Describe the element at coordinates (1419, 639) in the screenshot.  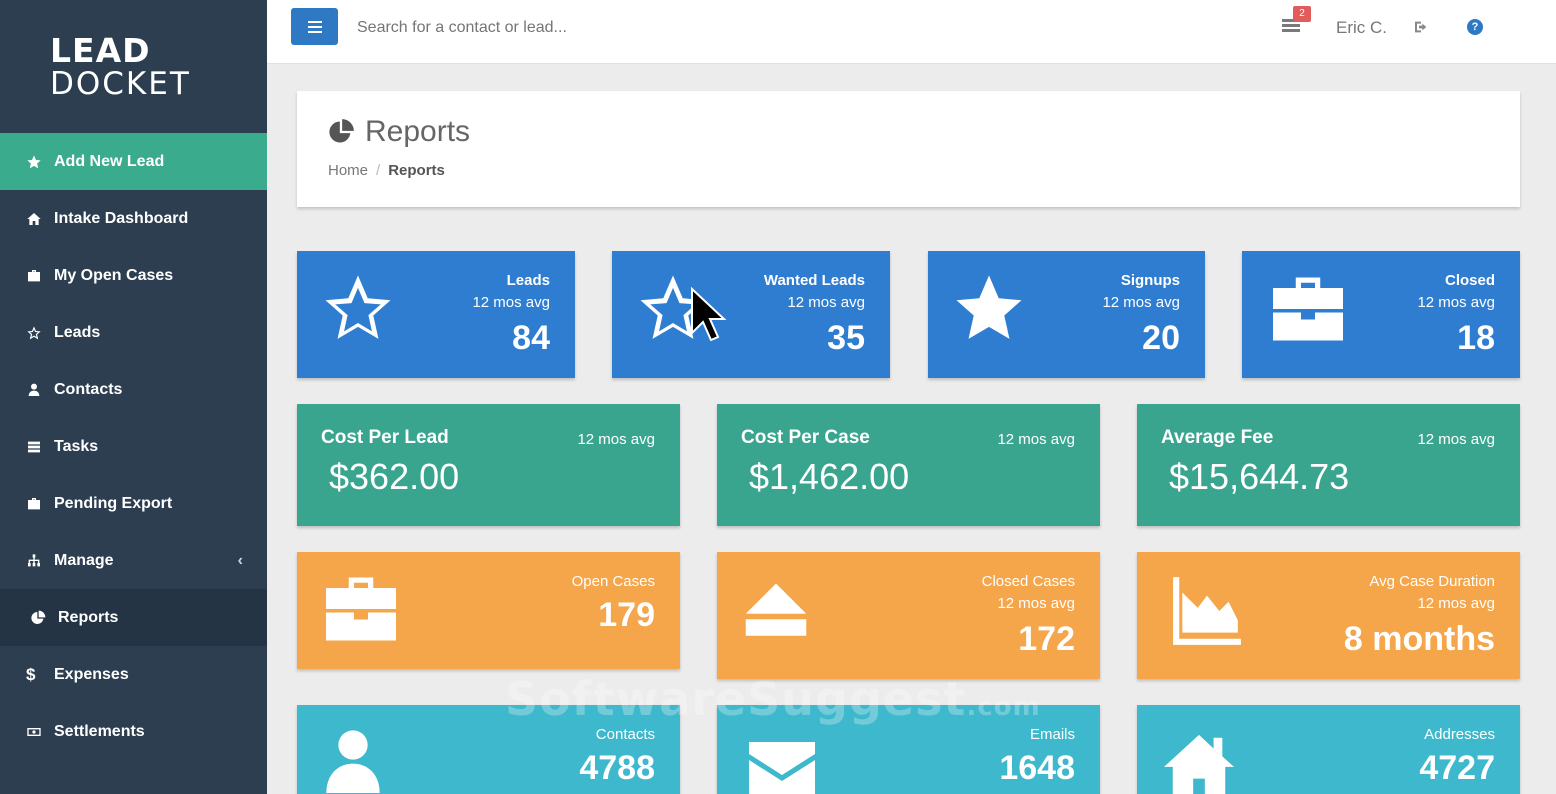
I see `tile-value: 8 months` at that location.